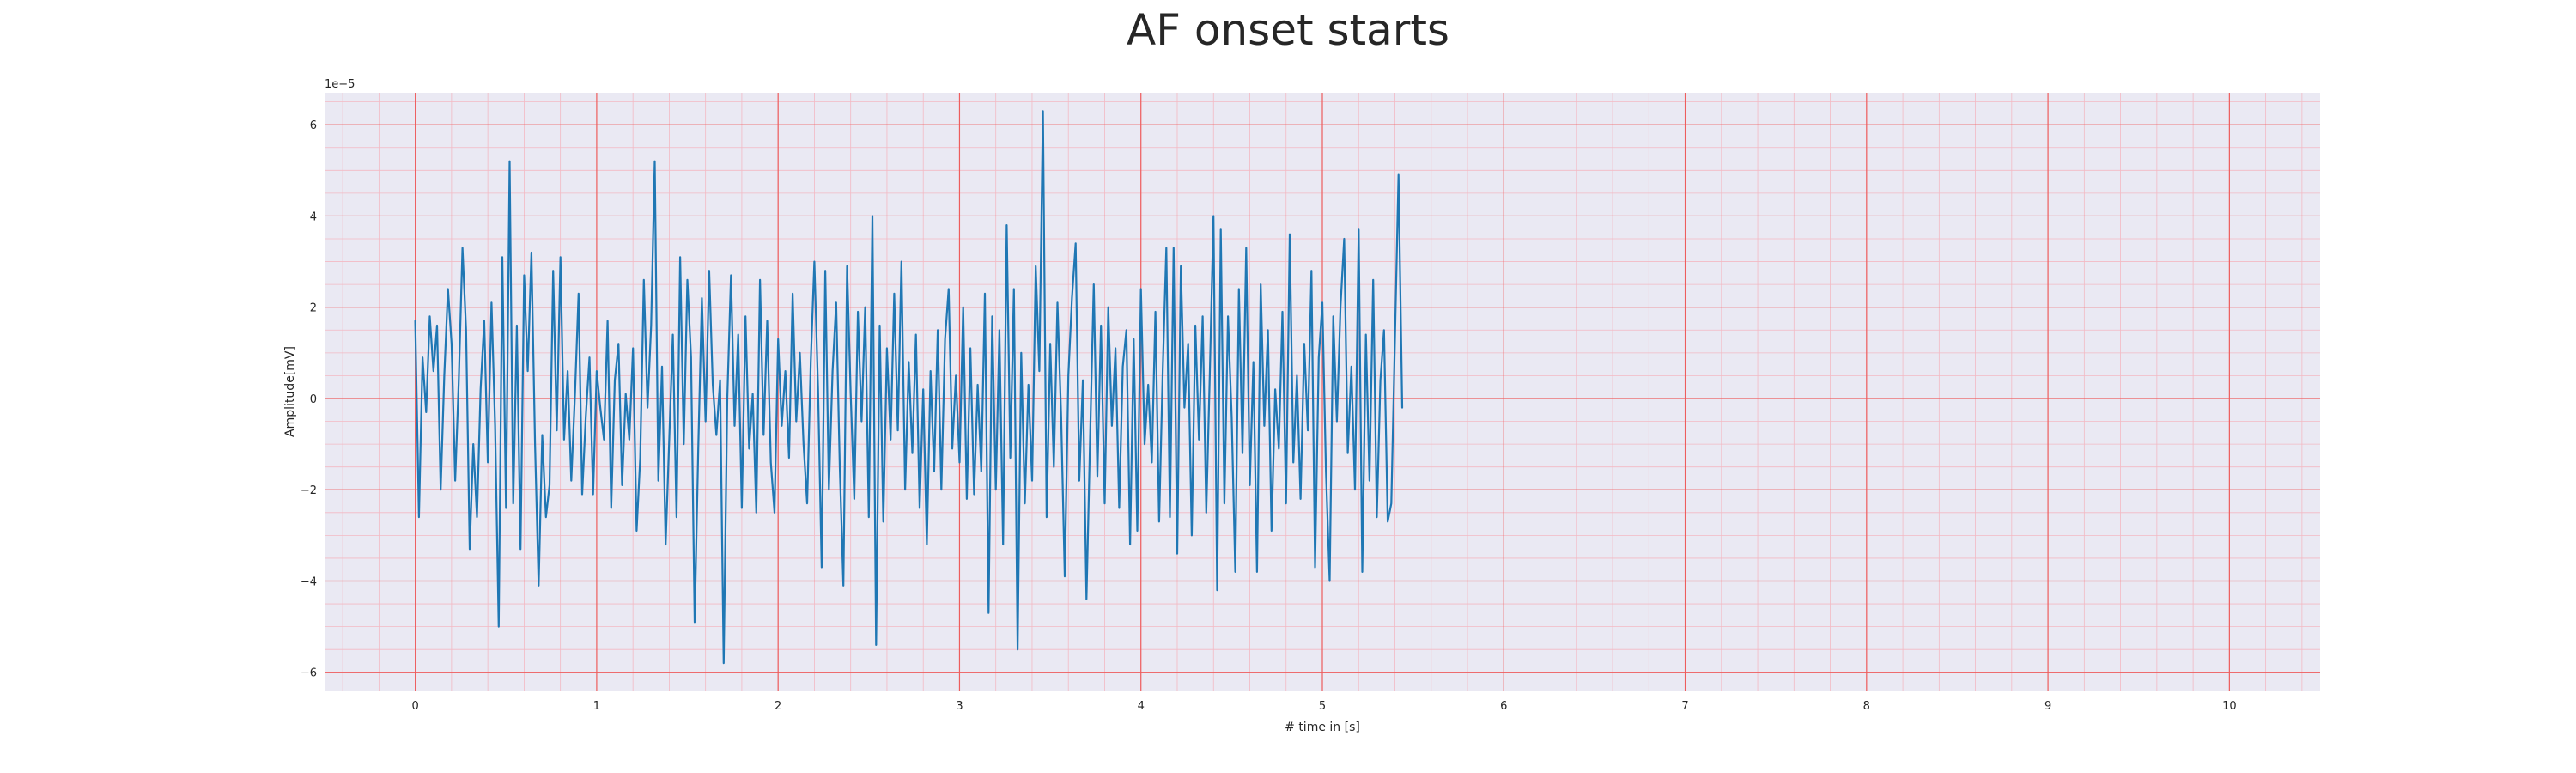  Describe the element at coordinates (309, 490) in the screenshot. I see `y-tick-label: −2` at that location.